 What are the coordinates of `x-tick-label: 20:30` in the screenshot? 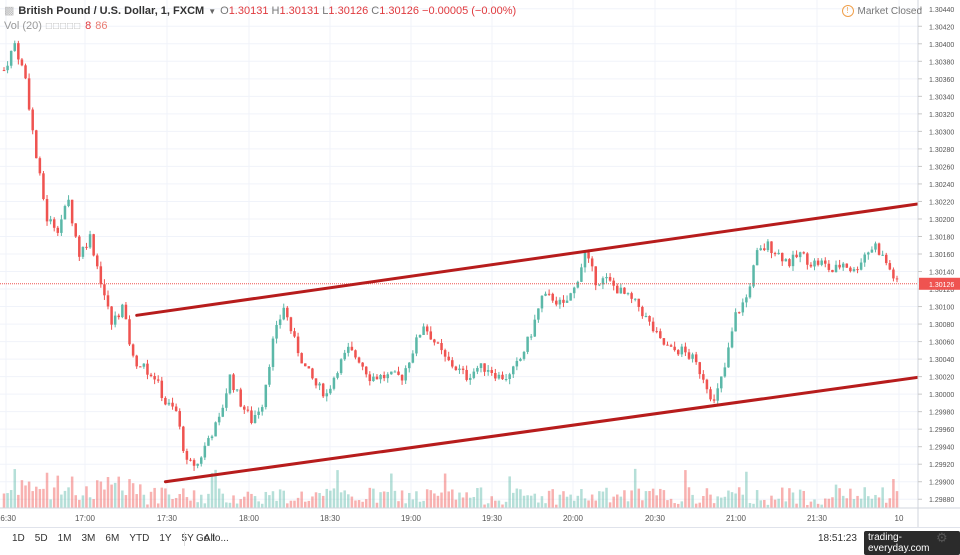 It's located at (655, 518).